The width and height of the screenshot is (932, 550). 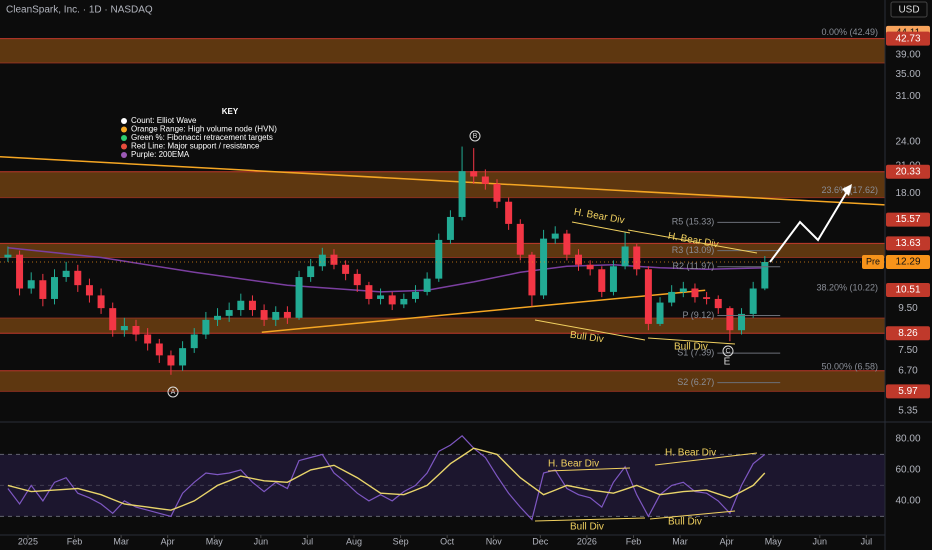 What do you see at coordinates (587, 541) in the screenshot?
I see `x-tick-label: 2026` at bounding box center [587, 541].